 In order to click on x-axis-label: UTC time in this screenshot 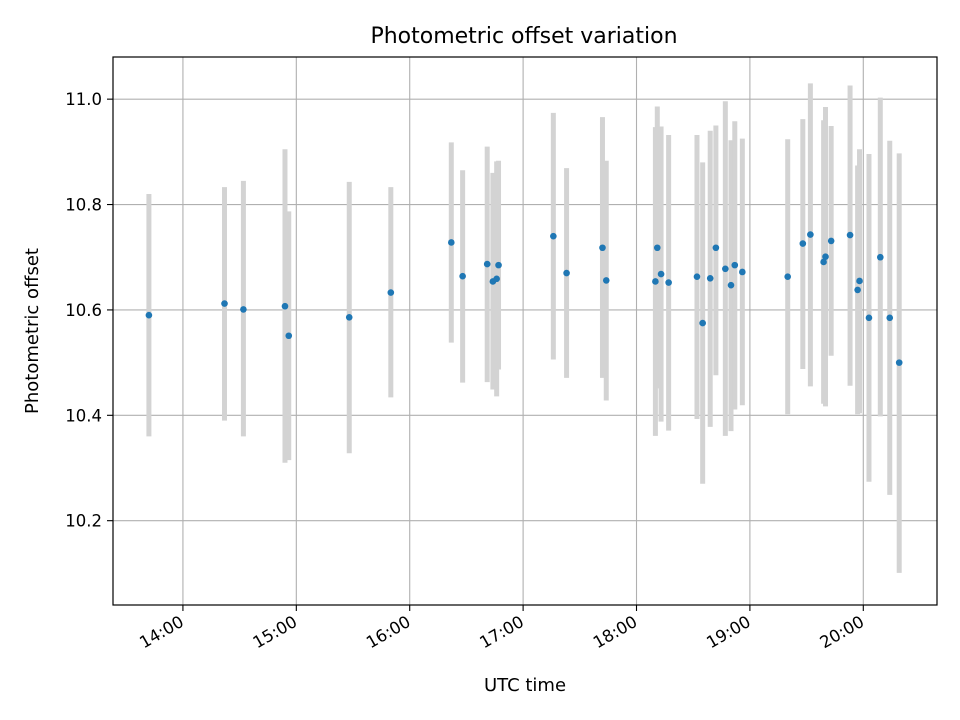, I will do `click(525, 685)`.